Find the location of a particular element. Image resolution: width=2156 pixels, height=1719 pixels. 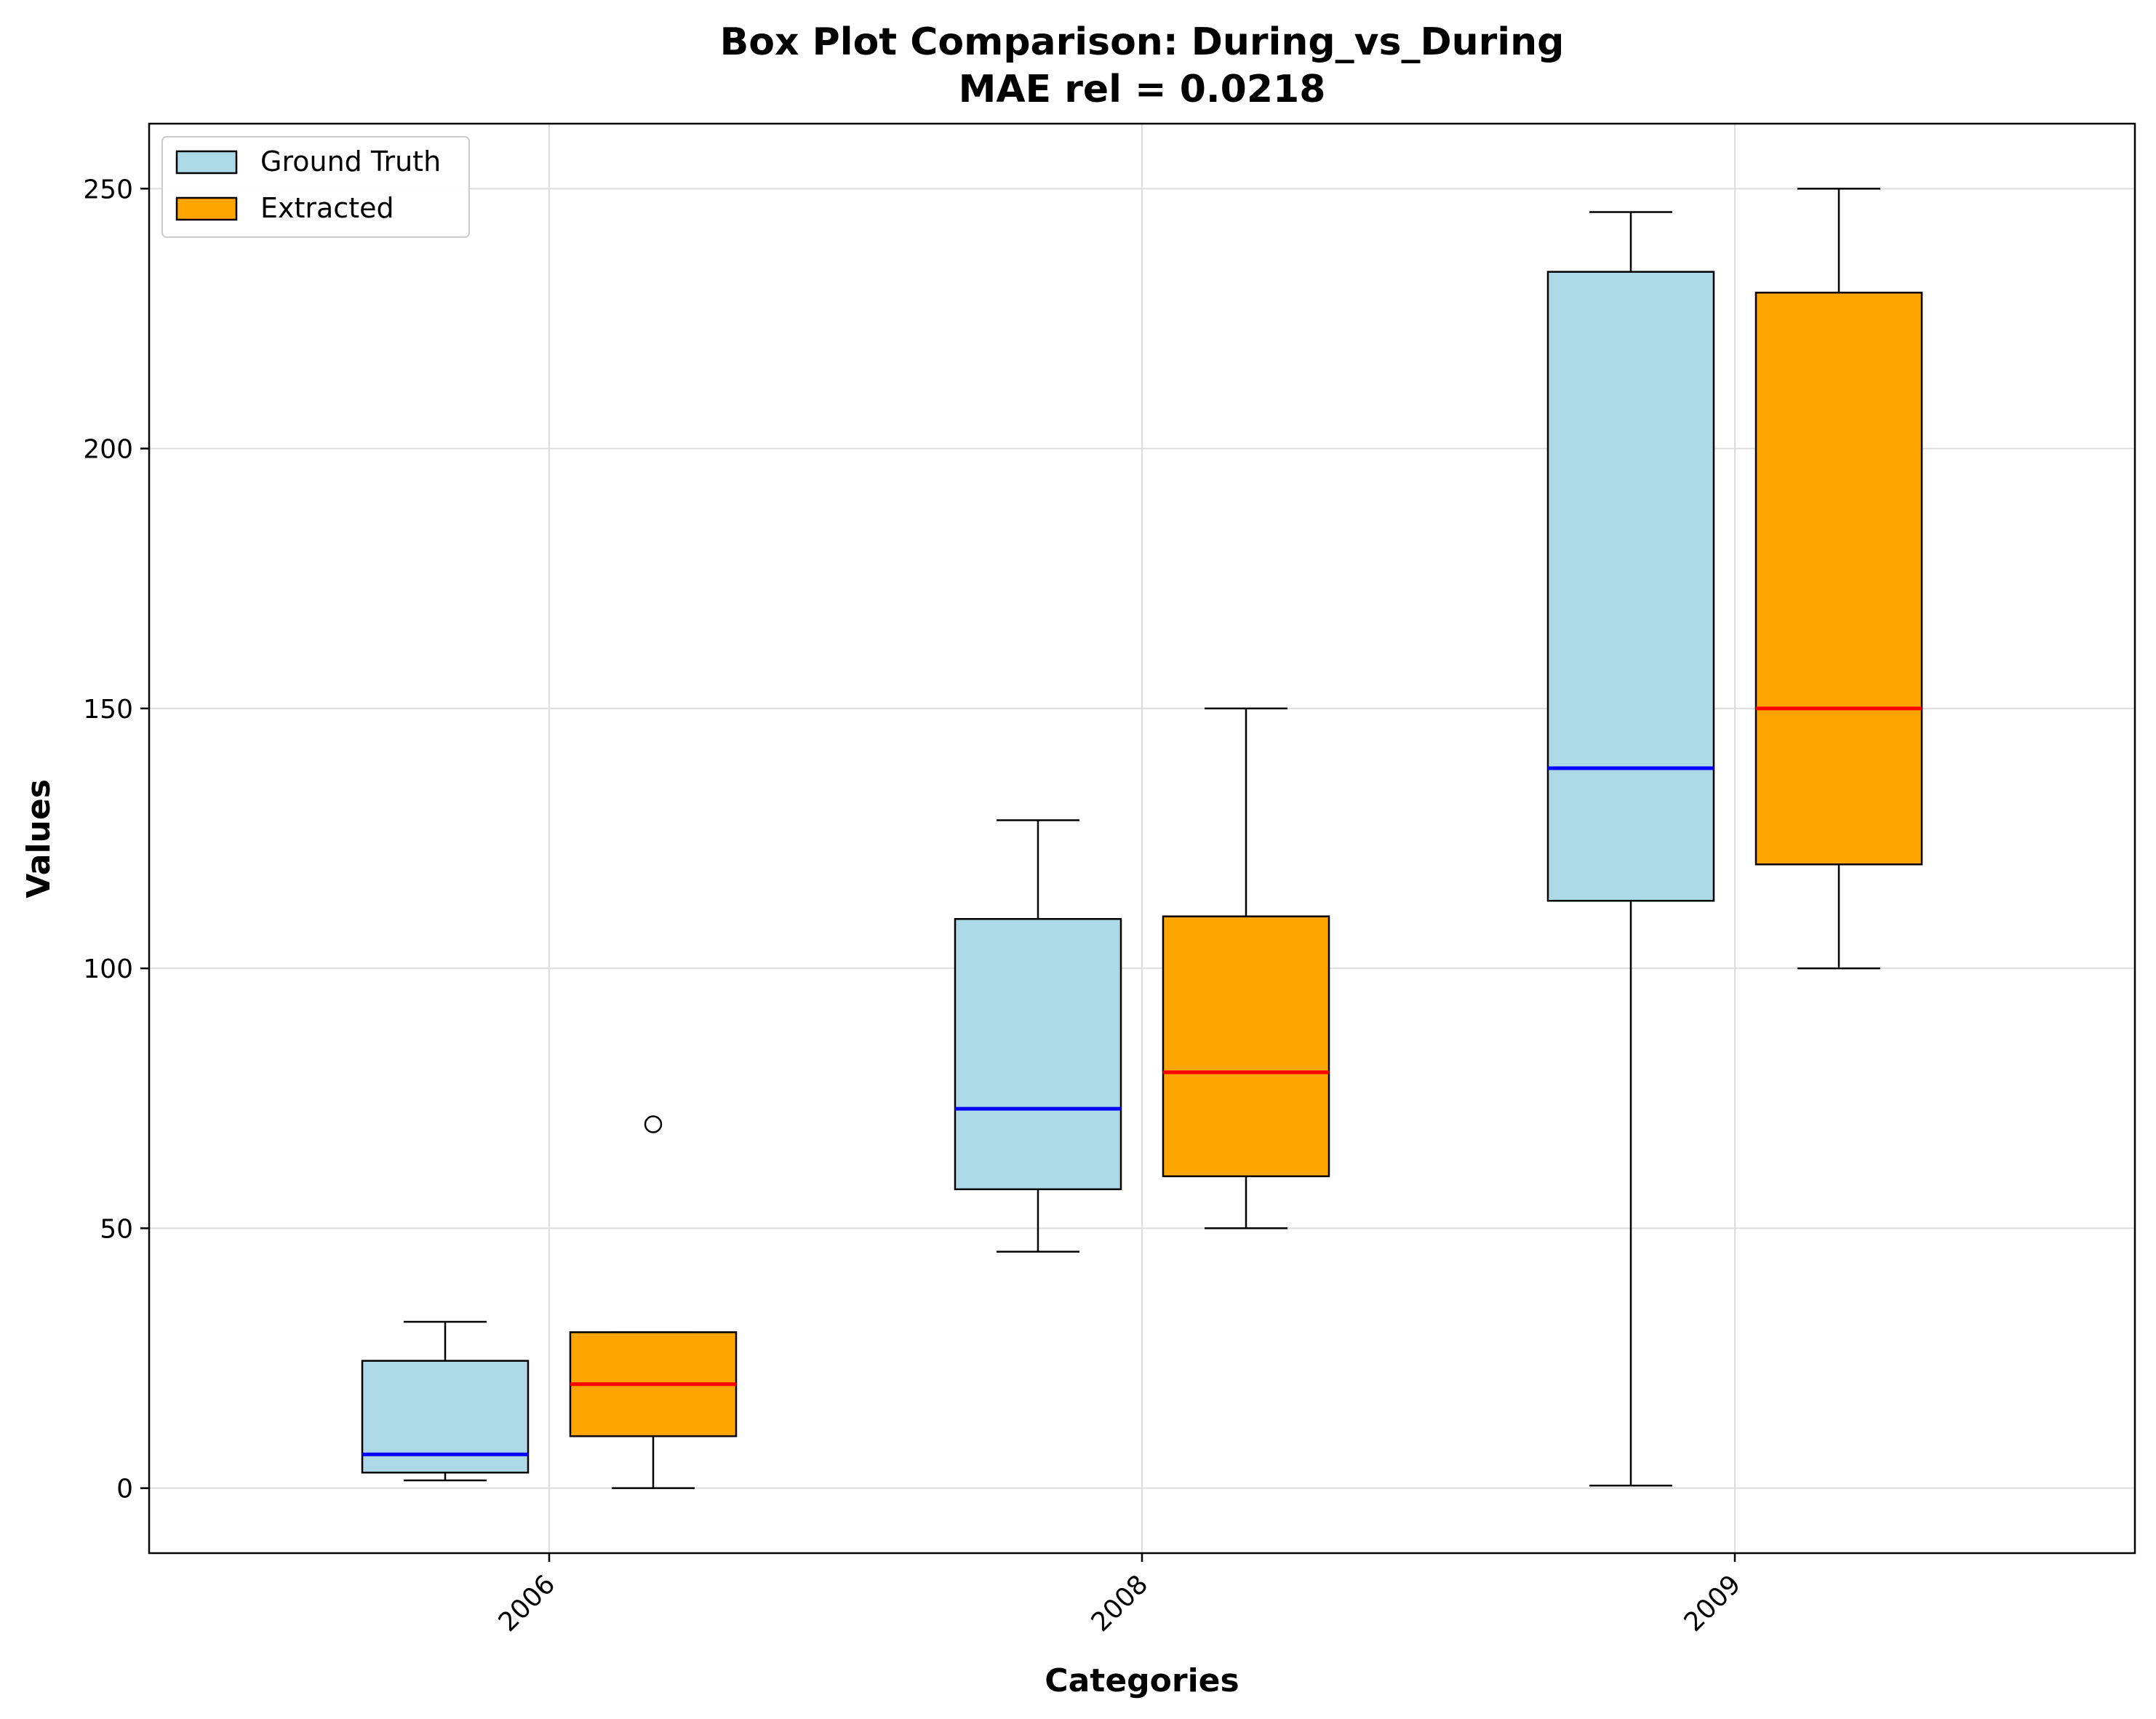

chart-title: Box Plot Comparison: During_vs_During is located at coordinates (1142, 42).